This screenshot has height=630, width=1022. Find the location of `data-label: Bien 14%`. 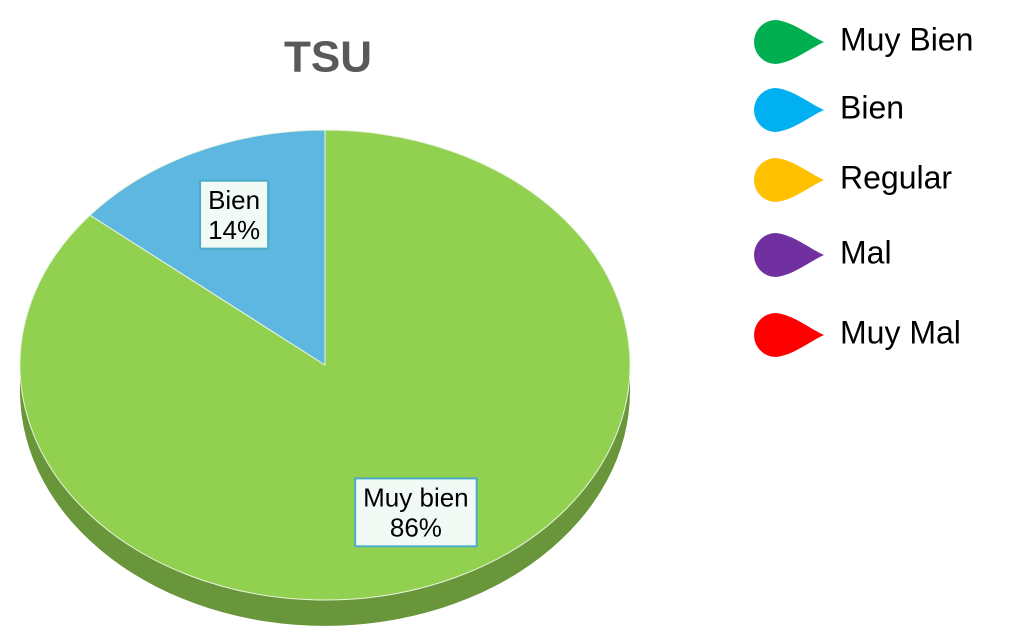

data-label: Bien 14% is located at coordinates (234, 214).